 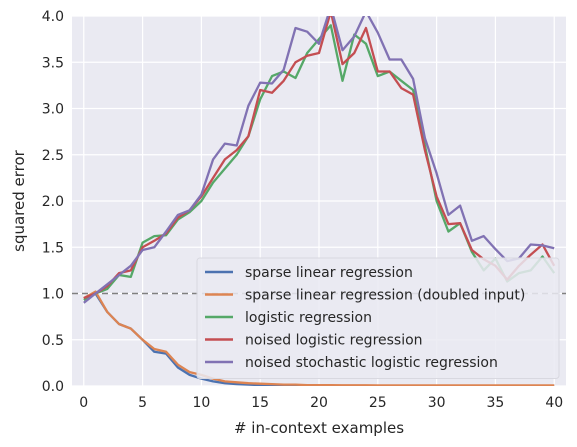 I want to click on x-tick-label: 5, so click(x=142, y=403).